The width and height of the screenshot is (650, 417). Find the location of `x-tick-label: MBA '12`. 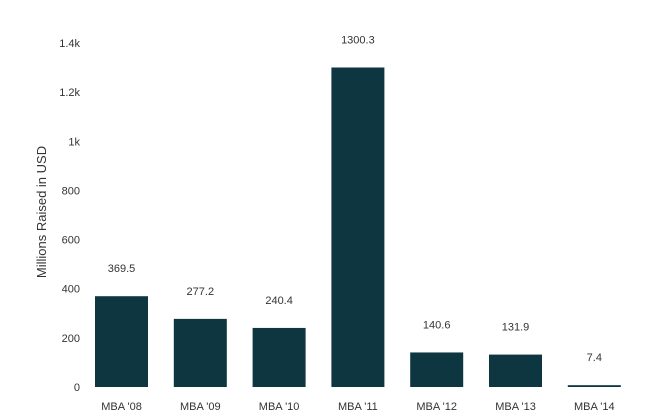

x-tick-label: MBA '12 is located at coordinates (436, 407).